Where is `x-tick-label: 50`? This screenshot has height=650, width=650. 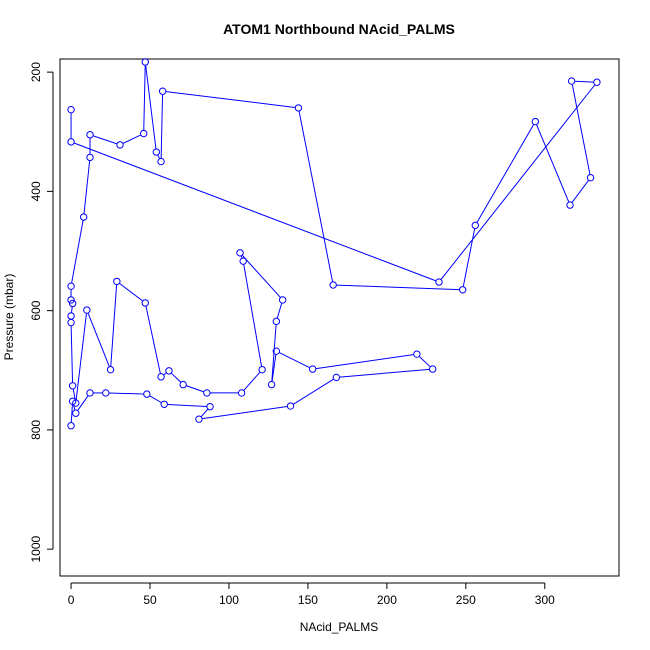 x-tick-label: 50 is located at coordinates (150, 600).